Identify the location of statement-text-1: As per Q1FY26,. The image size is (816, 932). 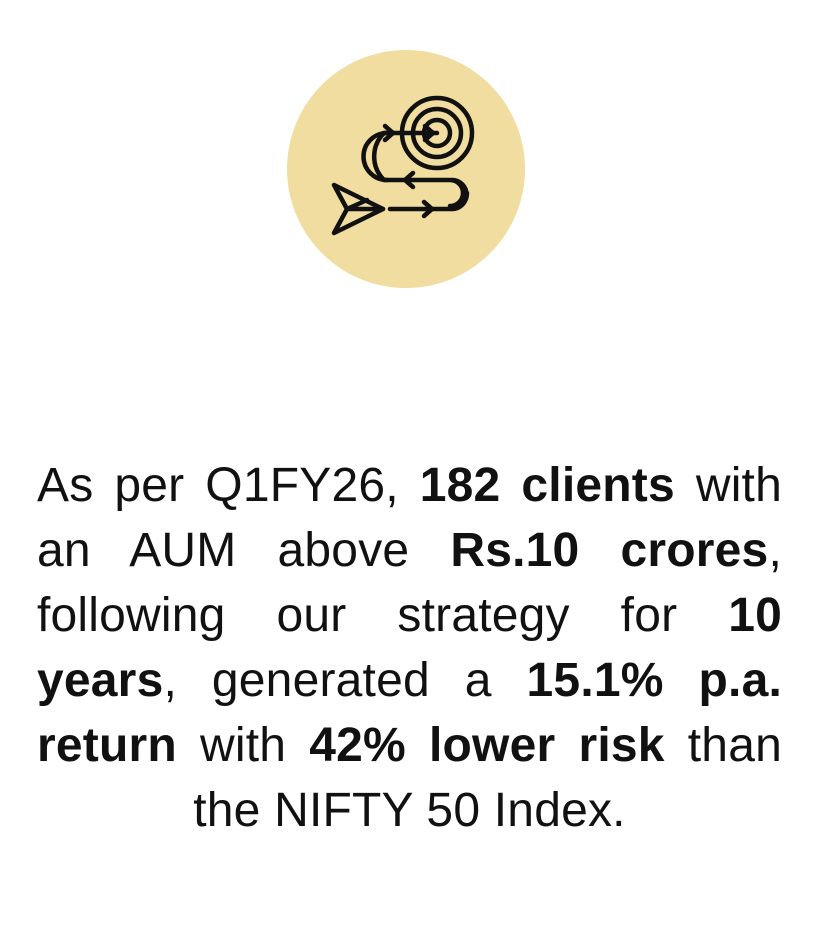
(228, 485).